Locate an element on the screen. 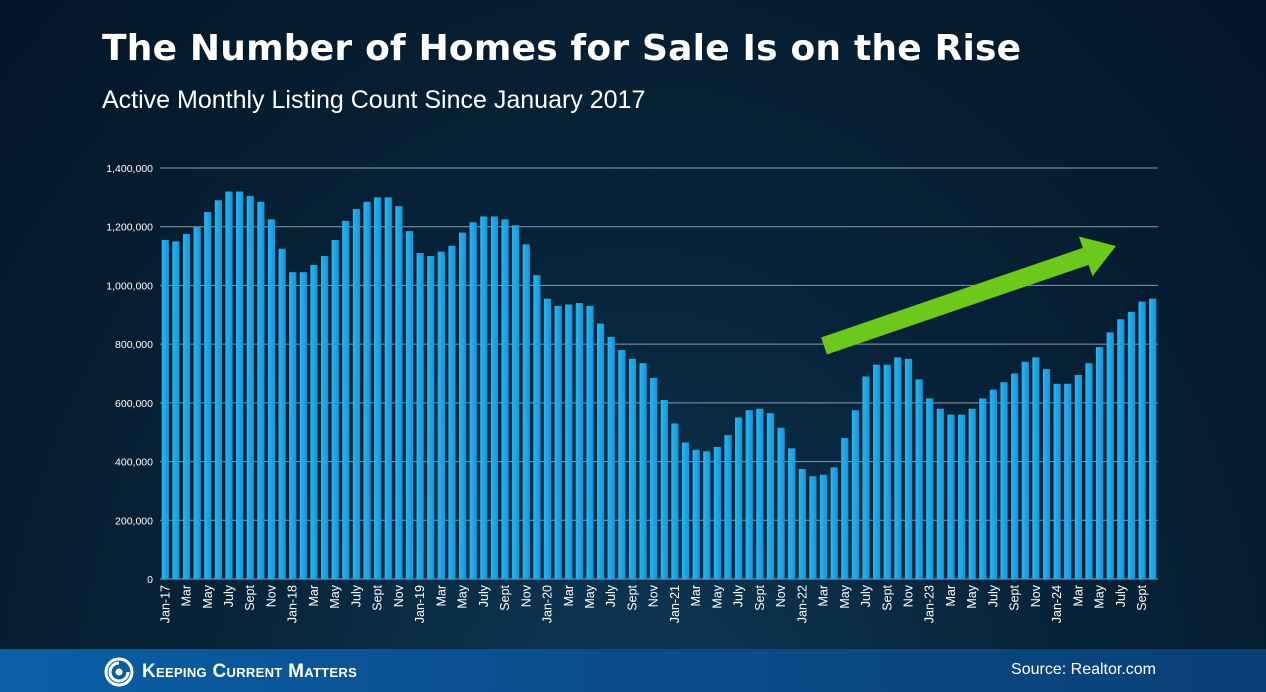 This screenshot has width=1266, height=692. y-tick-label: 1,000,000 is located at coordinates (129, 286).